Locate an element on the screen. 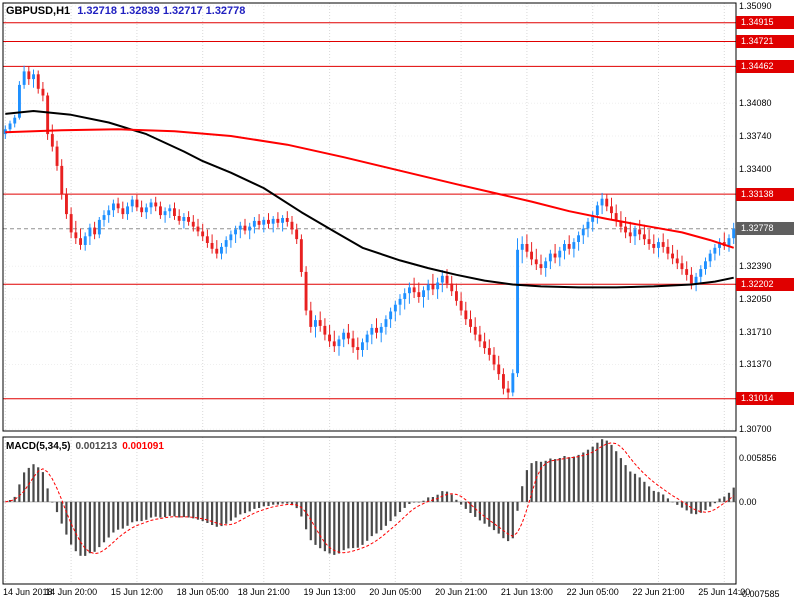  price-axis-label: 1.32390 is located at coordinates (755, 266).